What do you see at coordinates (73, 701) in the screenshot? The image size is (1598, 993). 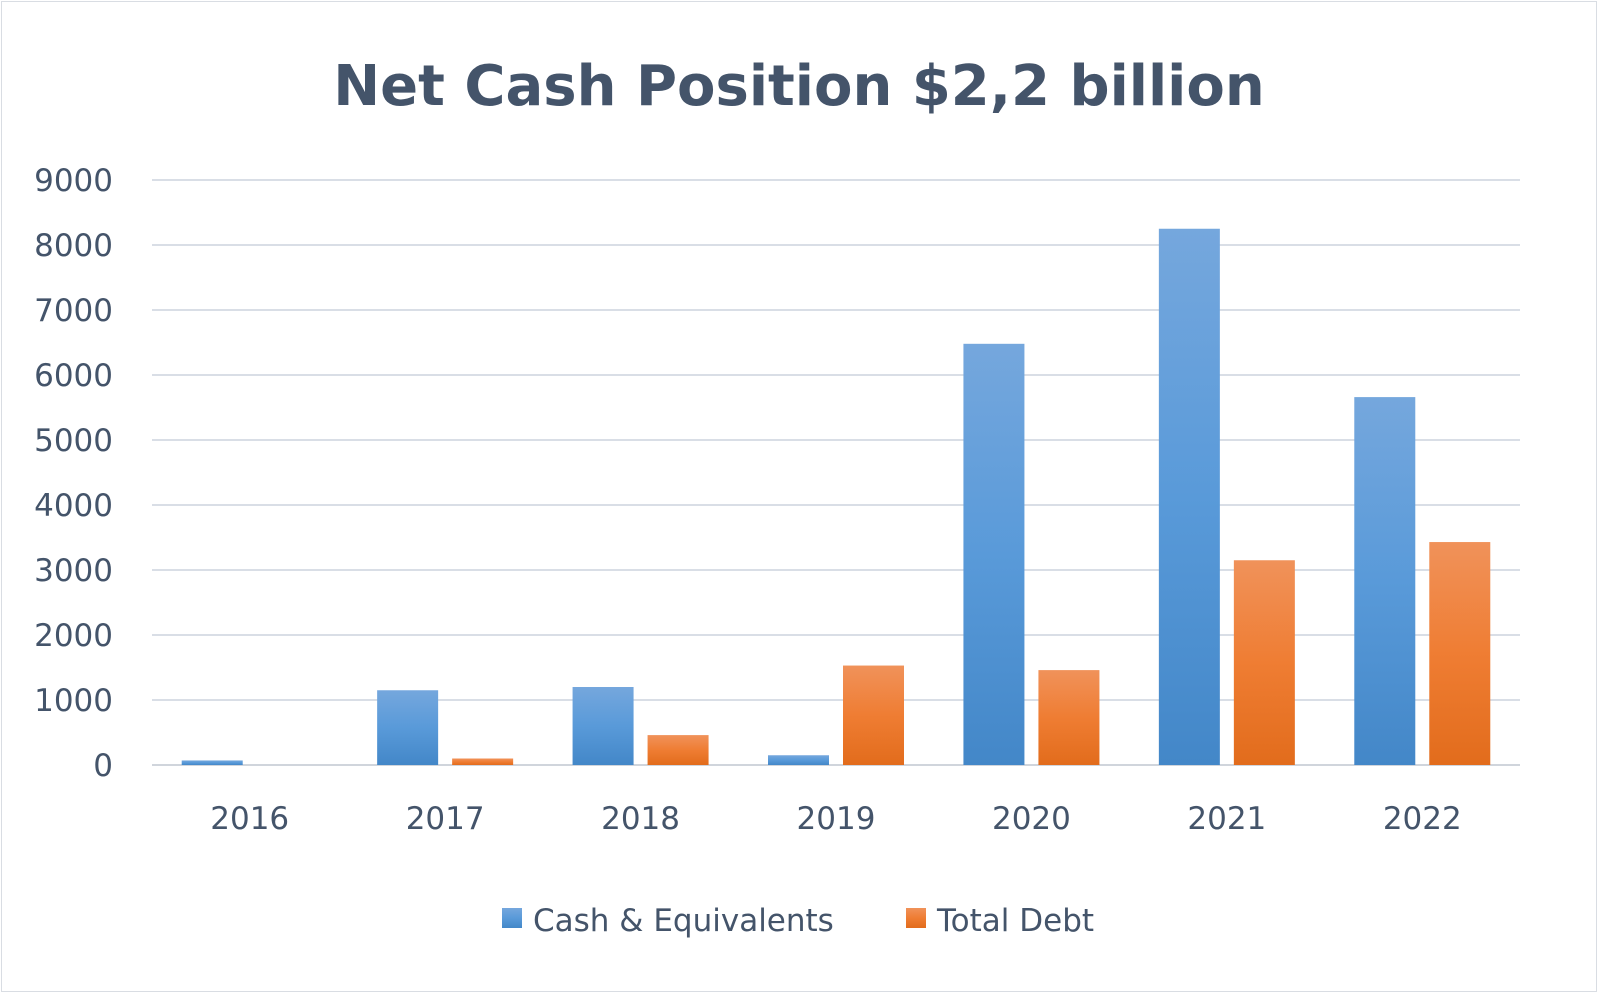 I see `y-tick-label: 1000` at bounding box center [73, 701].